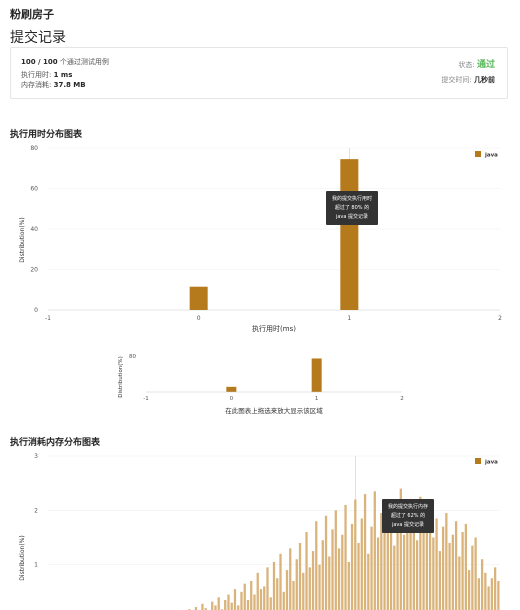  I want to click on runtime-navigator-chart: -1 0 1 2 80 Distribution(%) 在此图表上拖选来放大显示该区域, so click(260, 385).